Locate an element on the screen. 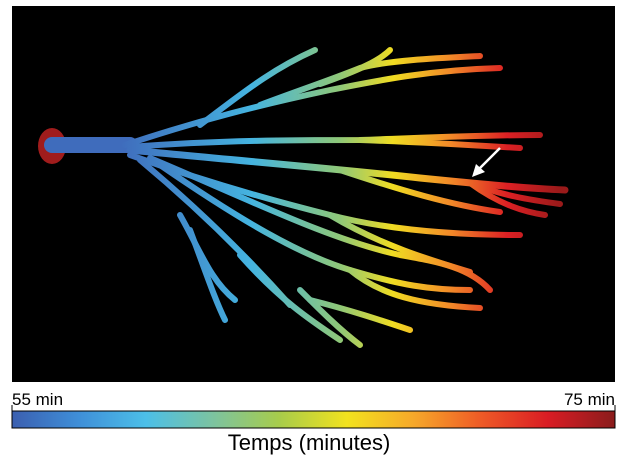 The height and width of the screenshot is (466, 618). colorbar-label: Temps (minutes) is located at coordinates (309, 442).